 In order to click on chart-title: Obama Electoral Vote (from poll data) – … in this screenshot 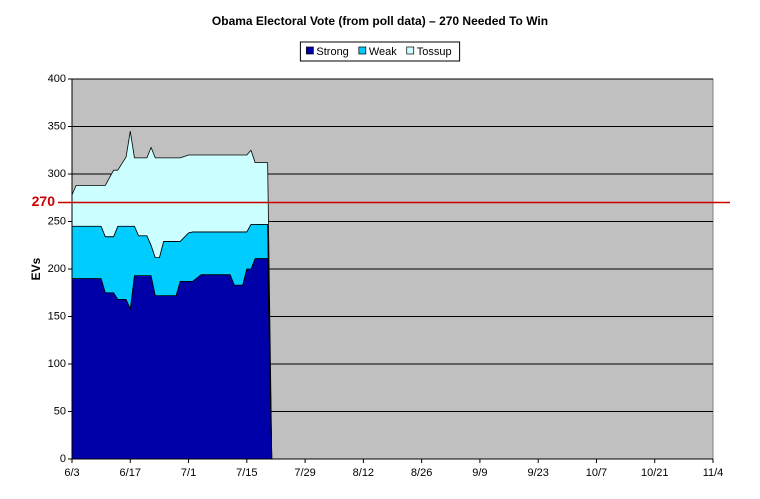, I will do `click(380, 21)`.